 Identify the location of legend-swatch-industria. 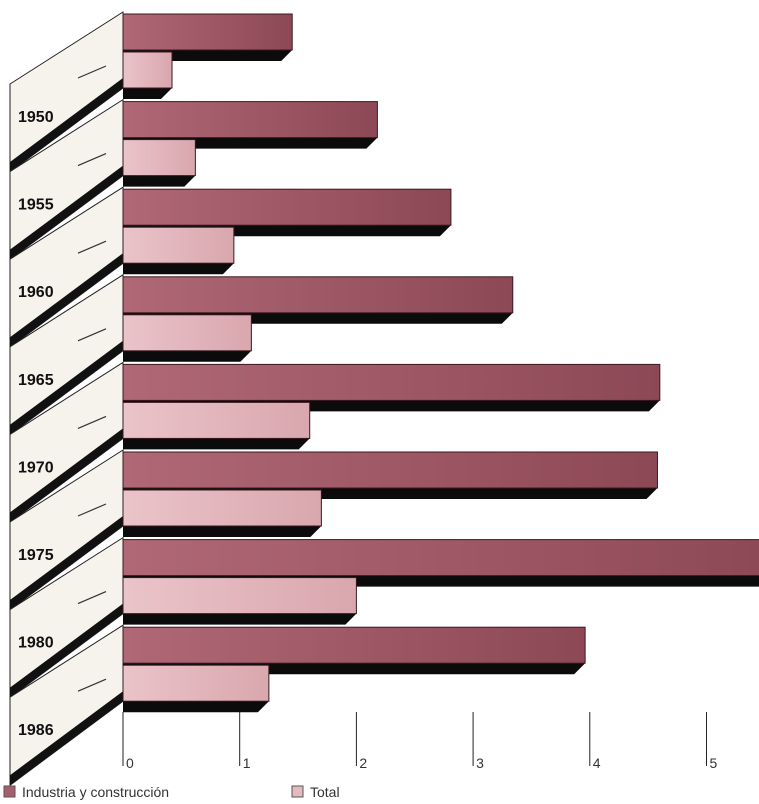
(9, 791).